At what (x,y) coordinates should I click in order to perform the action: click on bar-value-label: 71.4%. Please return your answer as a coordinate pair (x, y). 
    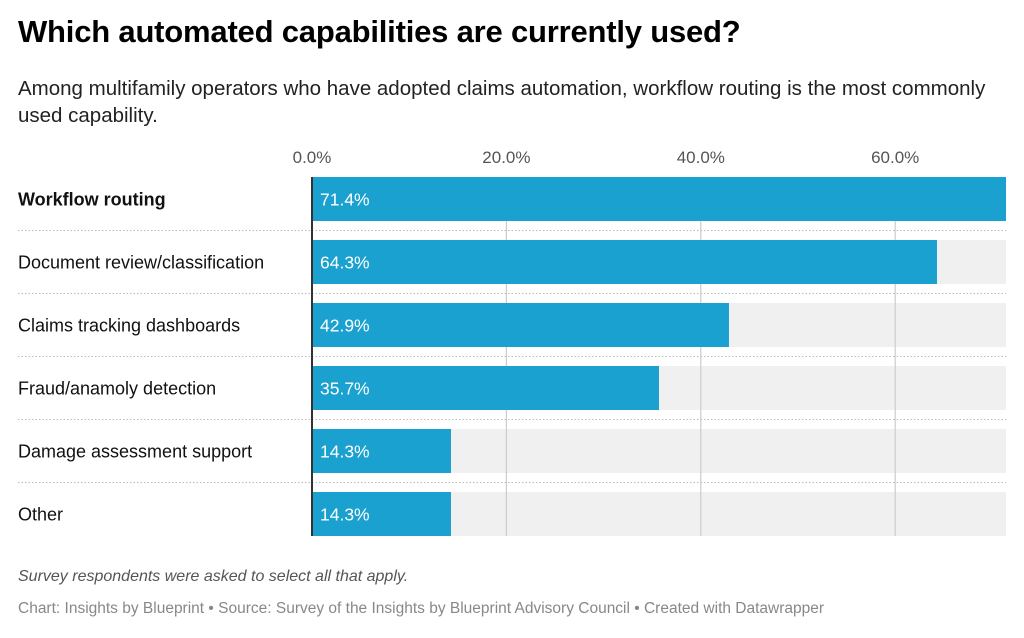
    Looking at the image, I should click on (345, 200).